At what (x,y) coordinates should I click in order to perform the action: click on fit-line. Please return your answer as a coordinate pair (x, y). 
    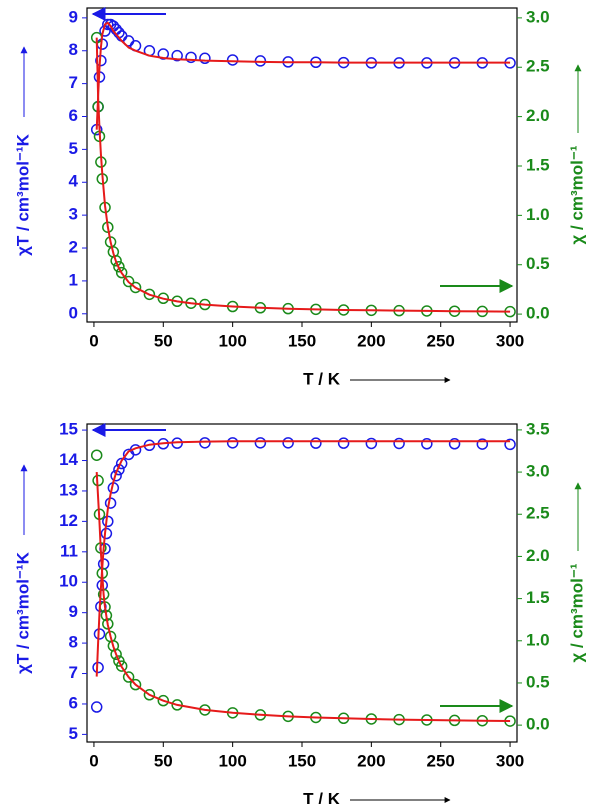
    Looking at the image, I should click on (303, 75).